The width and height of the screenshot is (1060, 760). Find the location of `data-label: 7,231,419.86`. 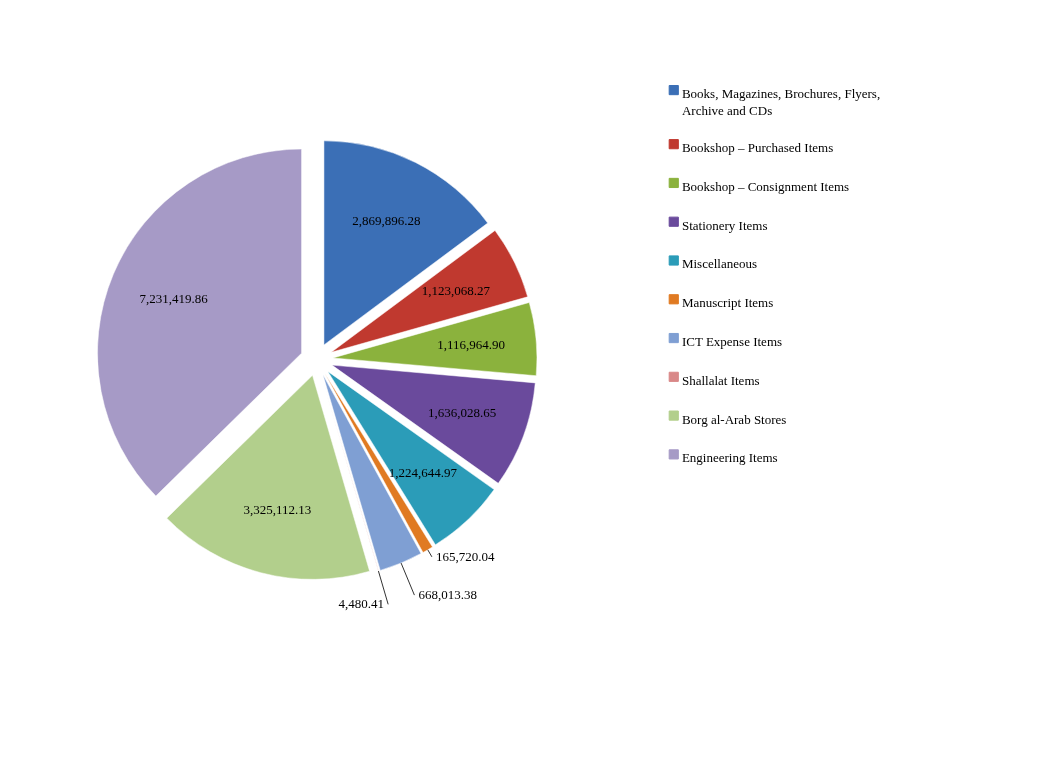

data-label: 7,231,419.86 is located at coordinates (174, 299).